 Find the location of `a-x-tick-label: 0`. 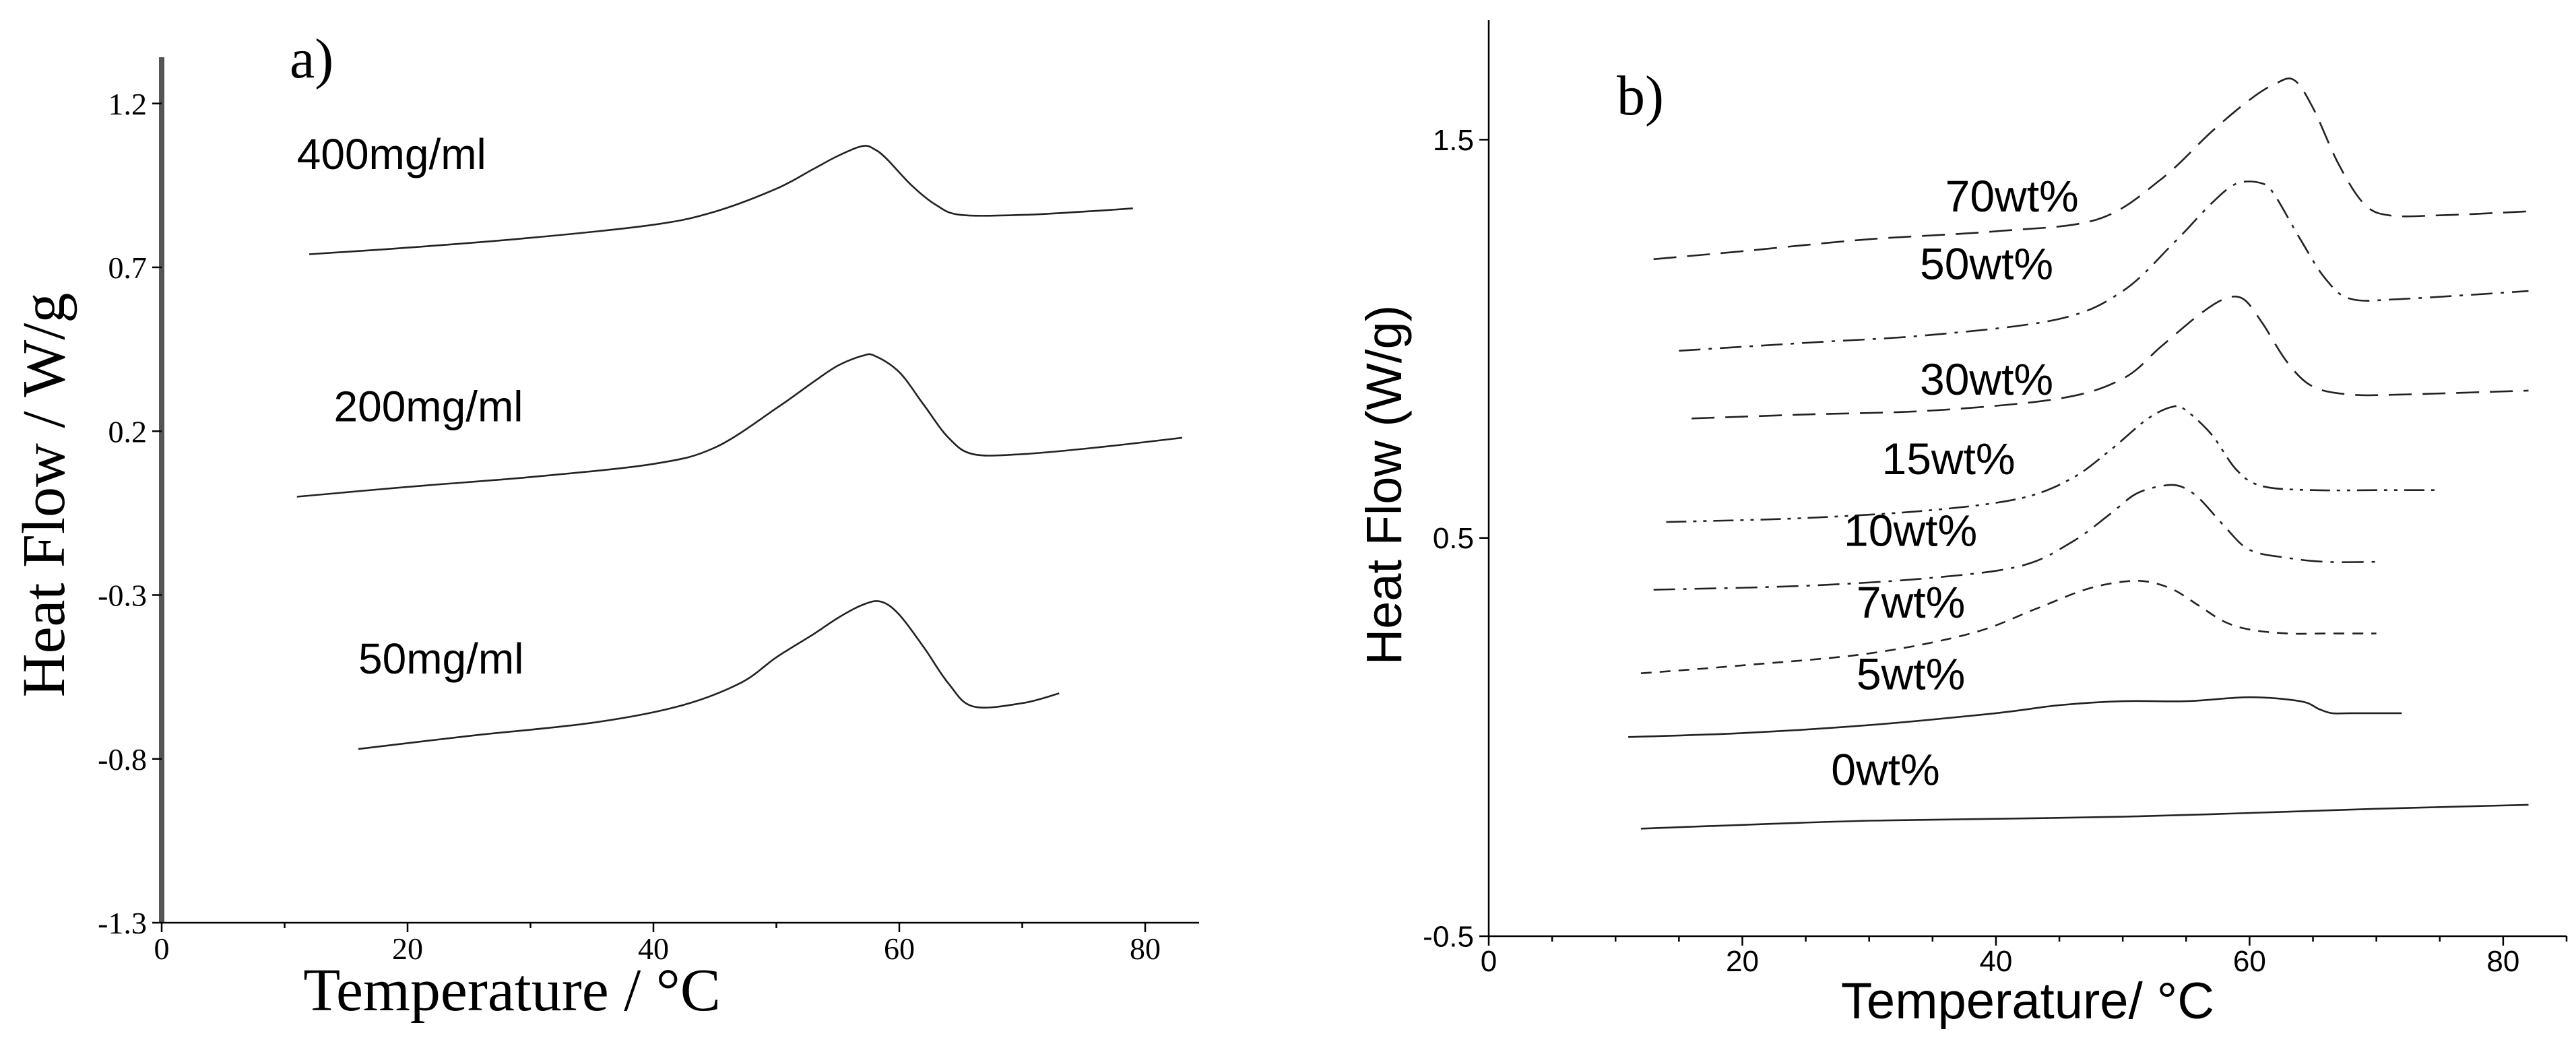

a-x-tick-label: 0 is located at coordinates (162, 948).